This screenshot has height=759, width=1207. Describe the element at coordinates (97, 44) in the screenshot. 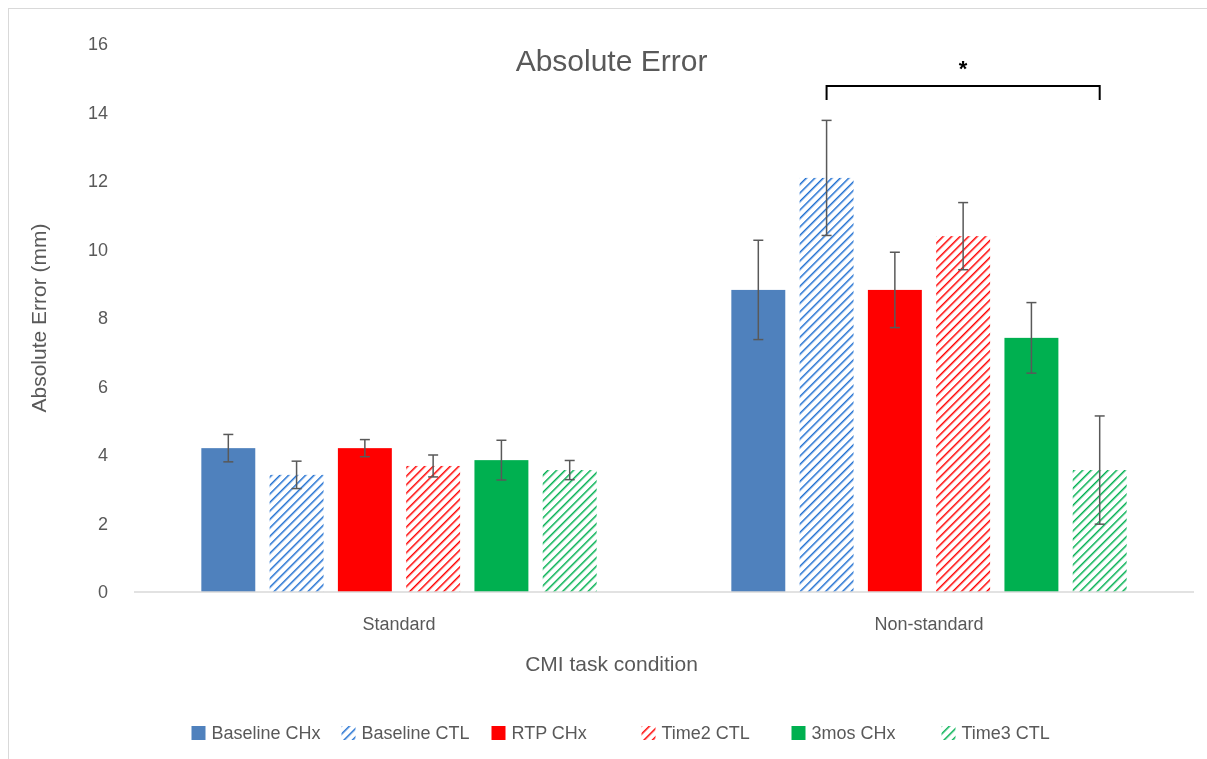

I see `y-tick-label: 16` at that location.